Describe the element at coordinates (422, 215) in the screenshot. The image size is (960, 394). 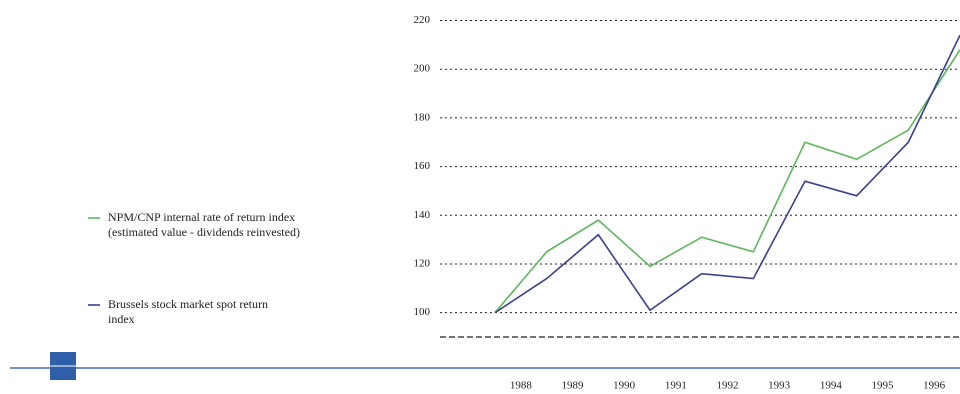
I see `y-tick-label: 140` at that location.